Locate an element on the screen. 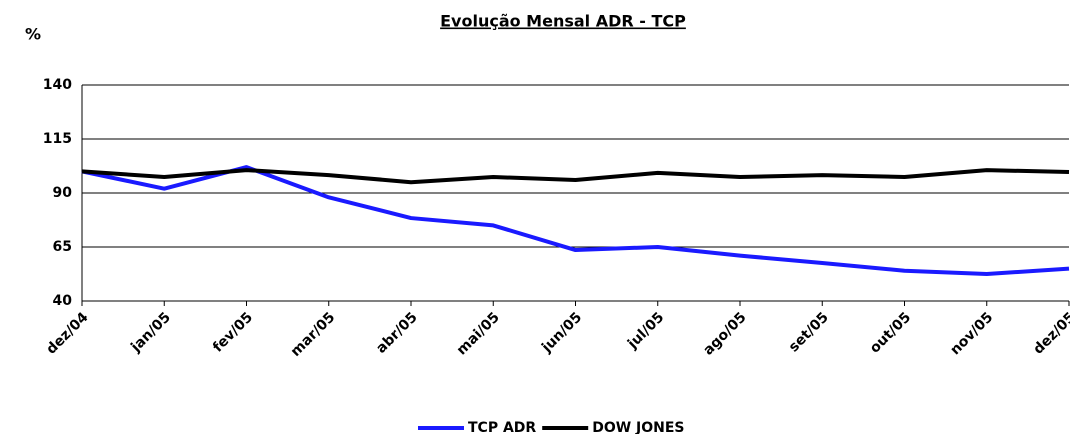 The width and height of the screenshot is (1070, 434). x-tick-label: dez/05 is located at coordinates (1050, 333).